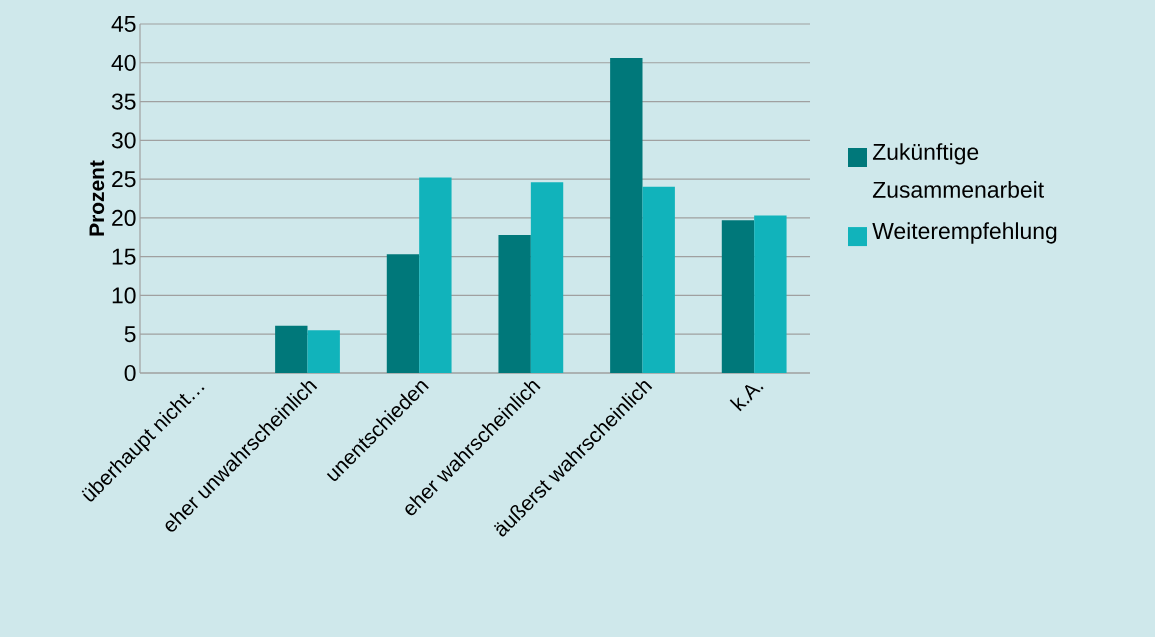 The height and width of the screenshot is (637, 1155). I want to click on y-tick-label: 10, so click(124, 295).